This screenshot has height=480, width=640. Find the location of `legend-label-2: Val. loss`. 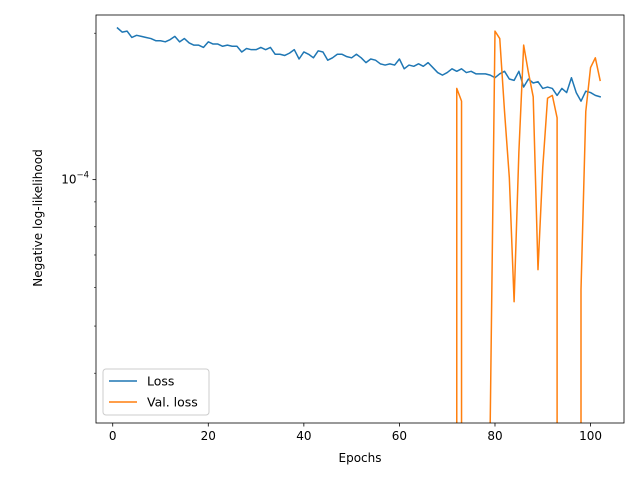

legend-label-2: Val. loss is located at coordinates (172, 402).